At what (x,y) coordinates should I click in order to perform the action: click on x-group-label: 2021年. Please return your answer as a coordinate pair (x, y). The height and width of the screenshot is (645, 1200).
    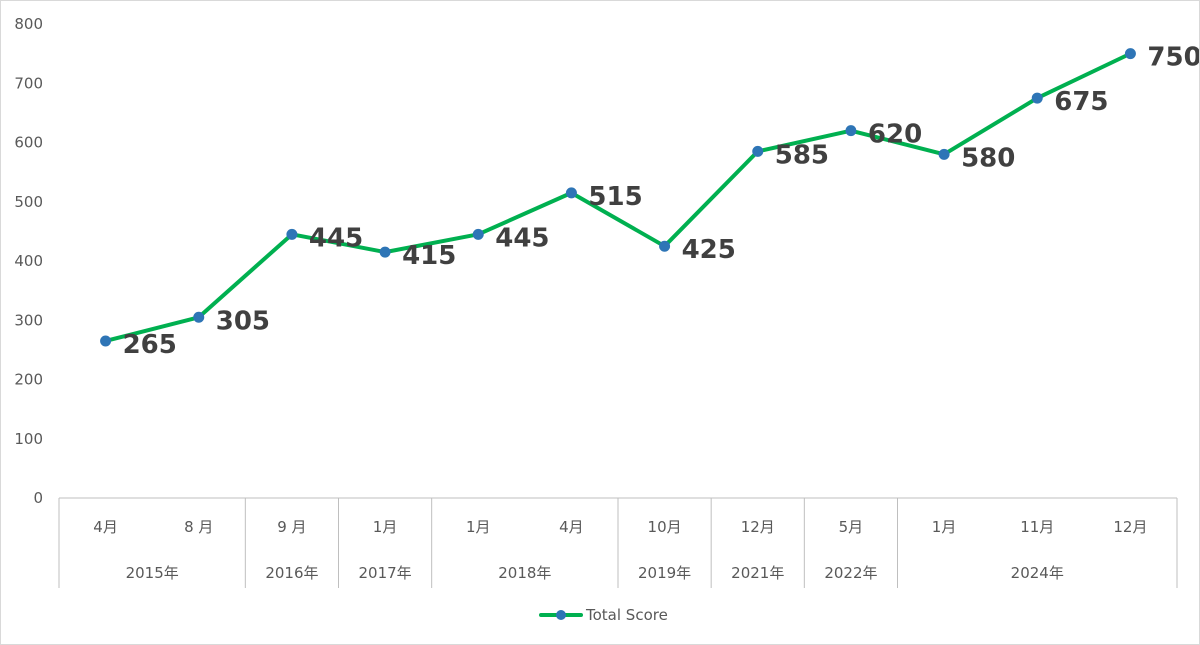
    Looking at the image, I should click on (757, 573).